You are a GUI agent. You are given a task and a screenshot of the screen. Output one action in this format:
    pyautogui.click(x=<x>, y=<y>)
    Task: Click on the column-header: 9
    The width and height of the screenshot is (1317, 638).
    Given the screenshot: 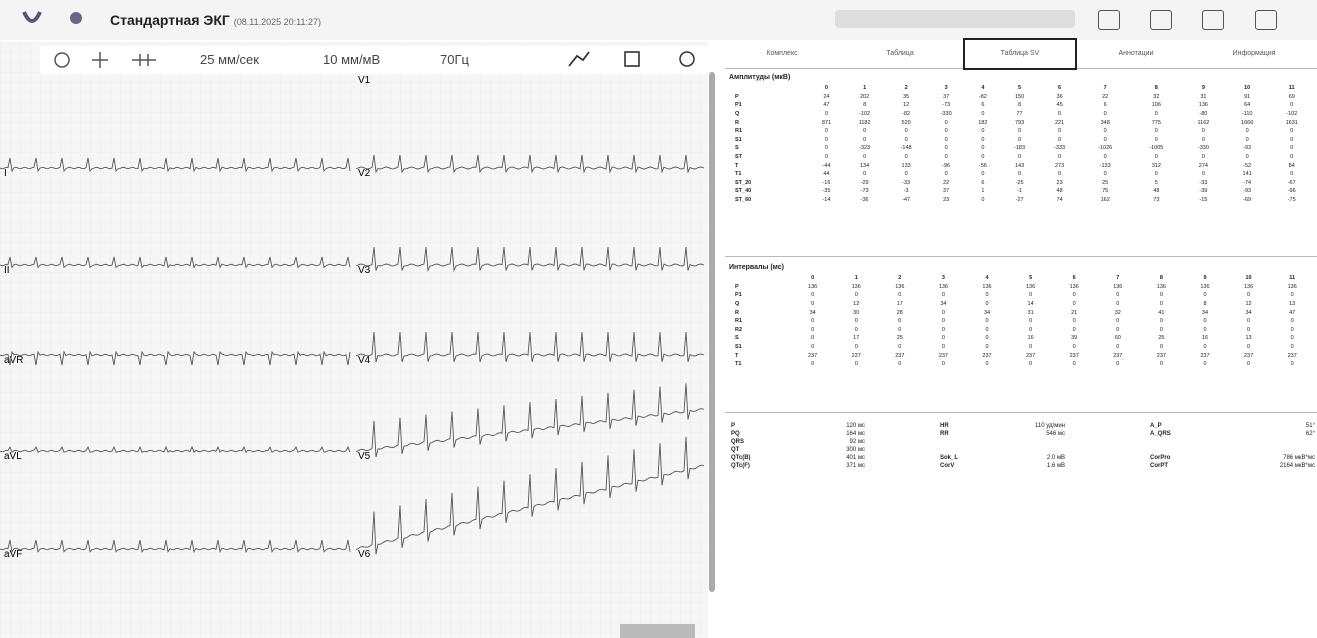 What is the action you would take?
    pyautogui.click(x=1205, y=278)
    